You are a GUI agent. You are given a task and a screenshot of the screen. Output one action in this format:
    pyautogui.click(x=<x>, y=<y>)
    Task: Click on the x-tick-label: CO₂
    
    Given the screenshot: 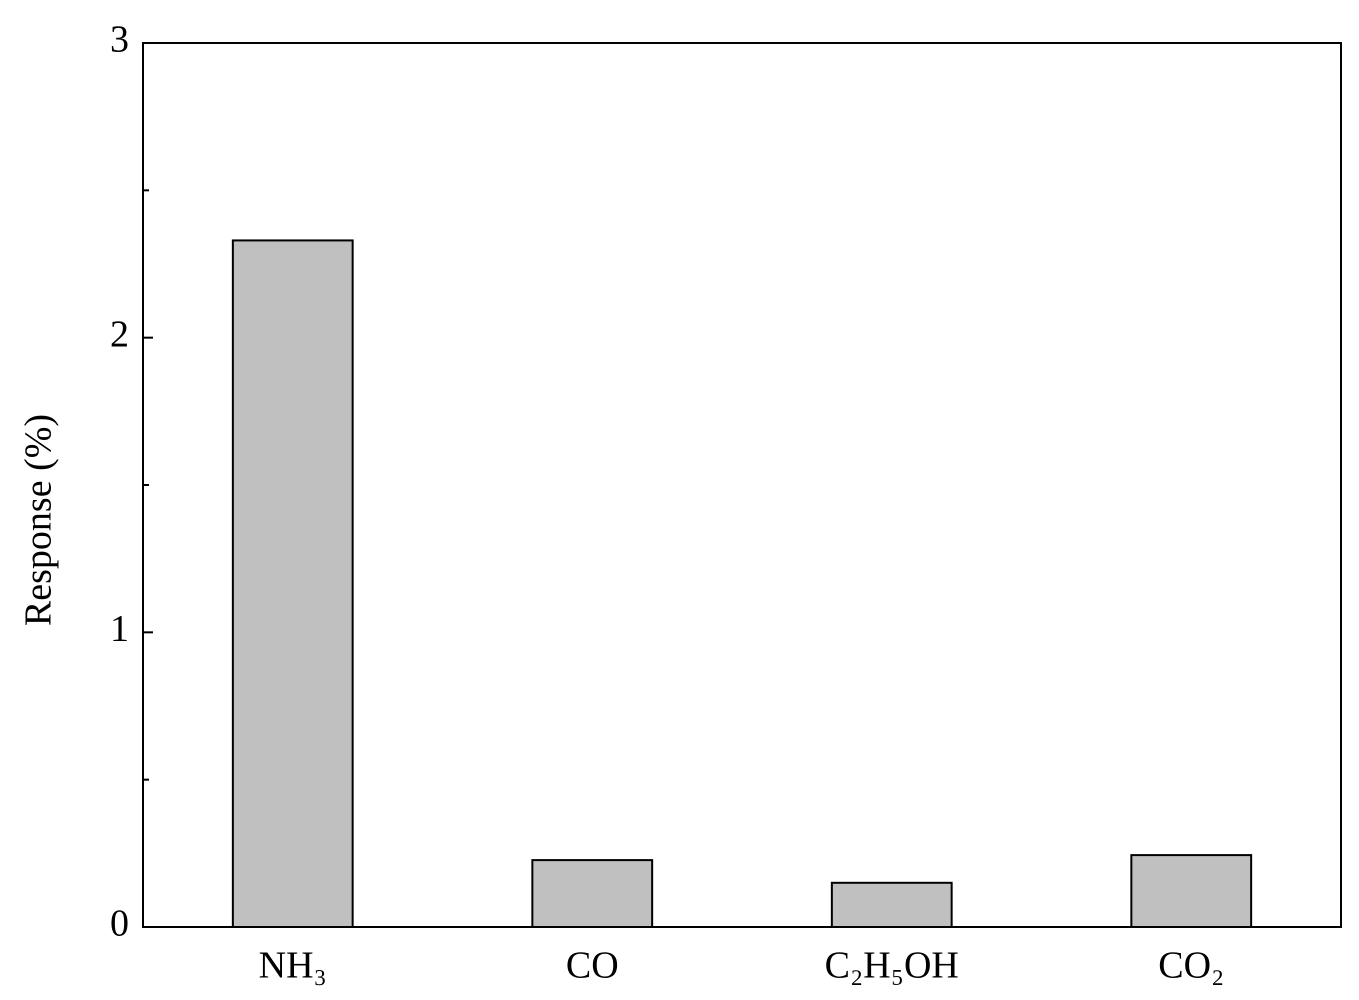 What is the action you would take?
    pyautogui.click(x=1191, y=966)
    